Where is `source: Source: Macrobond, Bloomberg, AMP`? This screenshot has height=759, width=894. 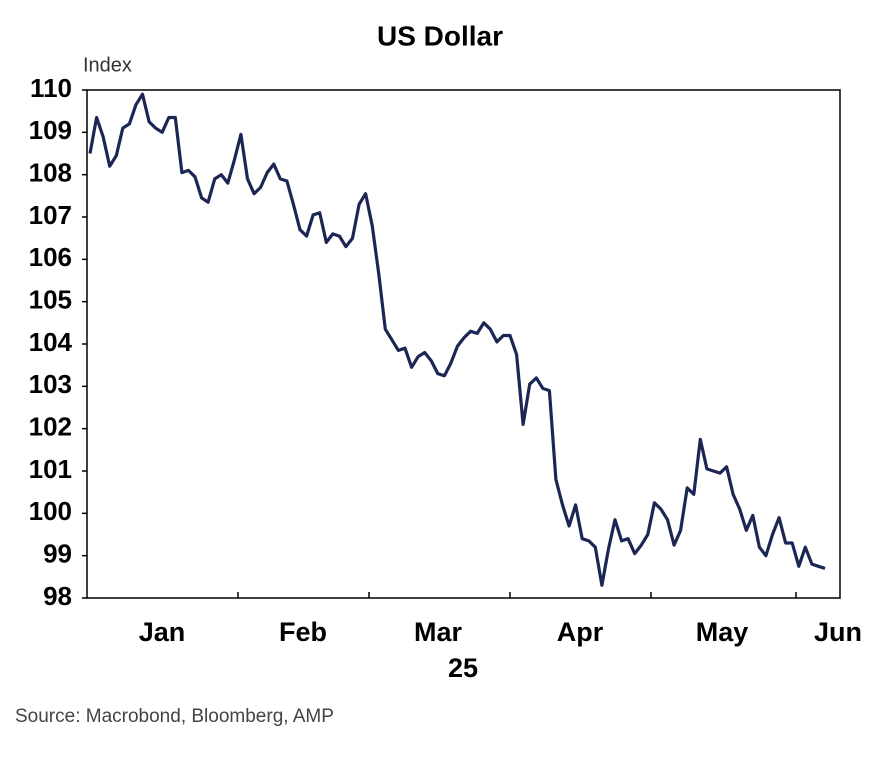 source: Source: Macrobond, Bloomberg, AMP is located at coordinates (174, 716).